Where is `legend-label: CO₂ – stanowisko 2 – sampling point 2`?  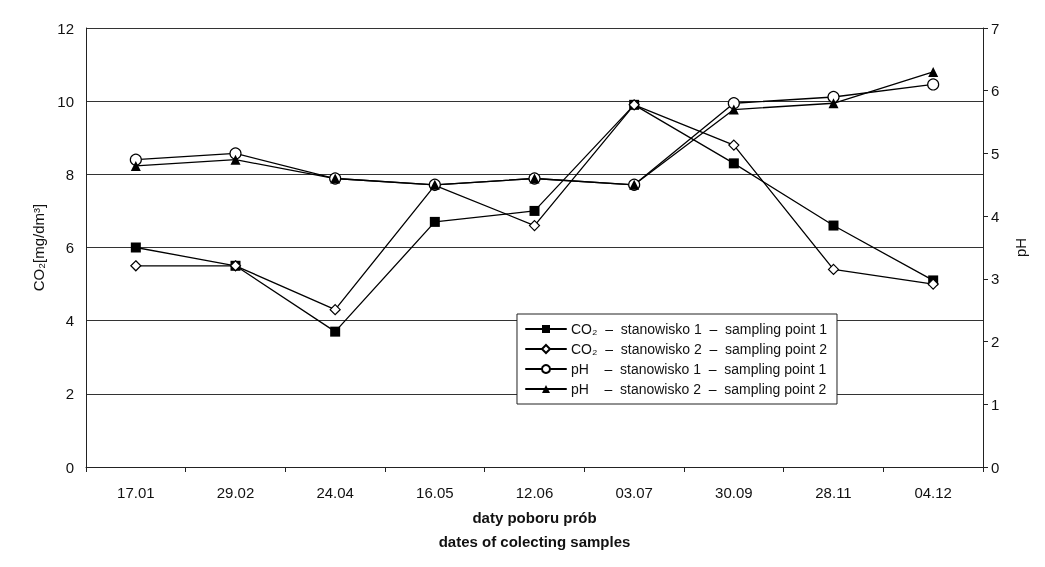
legend-label: CO₂ – stanowisko 2 – sampling point 2 is located at coordinates (699, 349).